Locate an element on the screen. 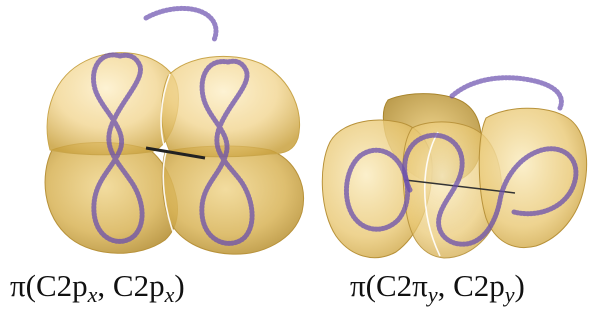 This screenshot has height=326, width=590. right-nodal-seam is located at coordinates (432, 194).